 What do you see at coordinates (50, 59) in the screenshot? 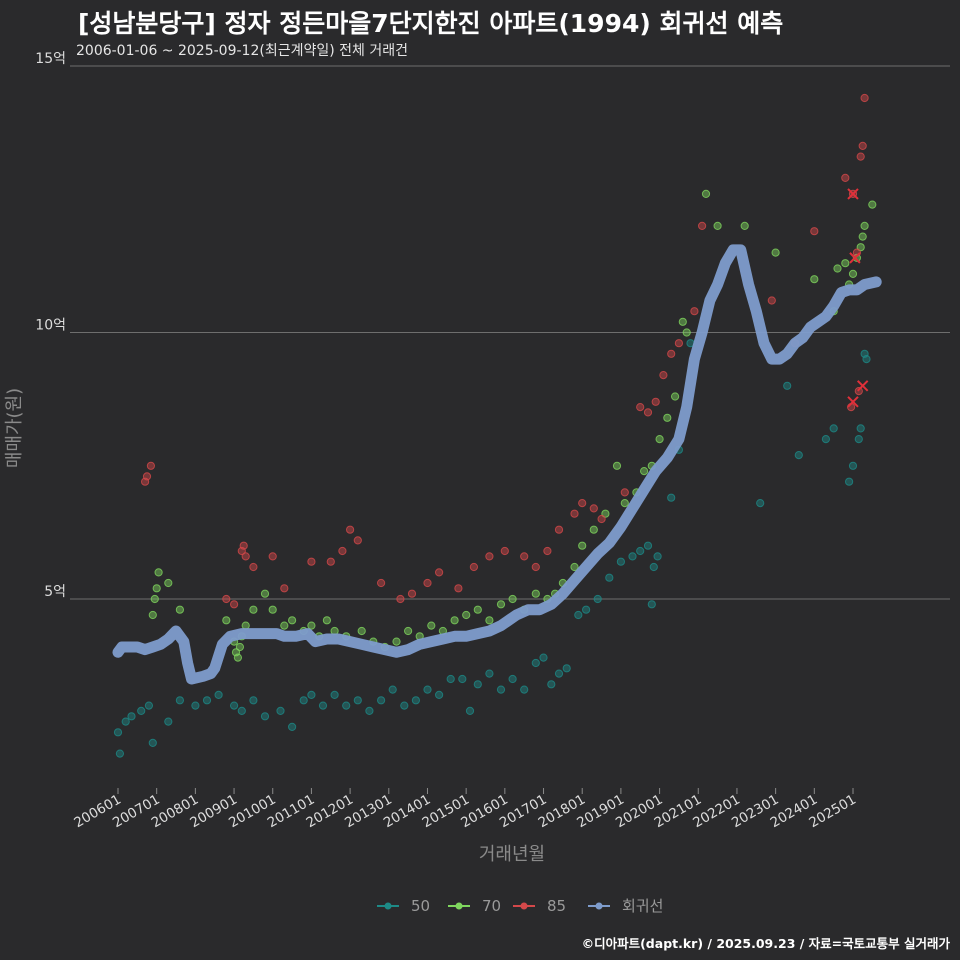
I see `y-tick-label: 15억` at bounding box center [50, 59].